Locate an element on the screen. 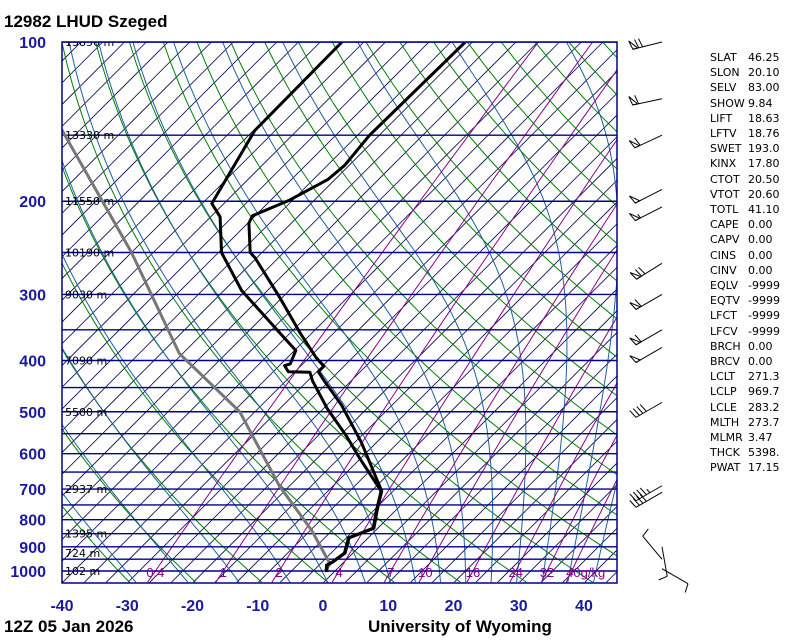 The image size is (800, 640). mixing-ratio-label: 16 is located at coordinates (473, 572).